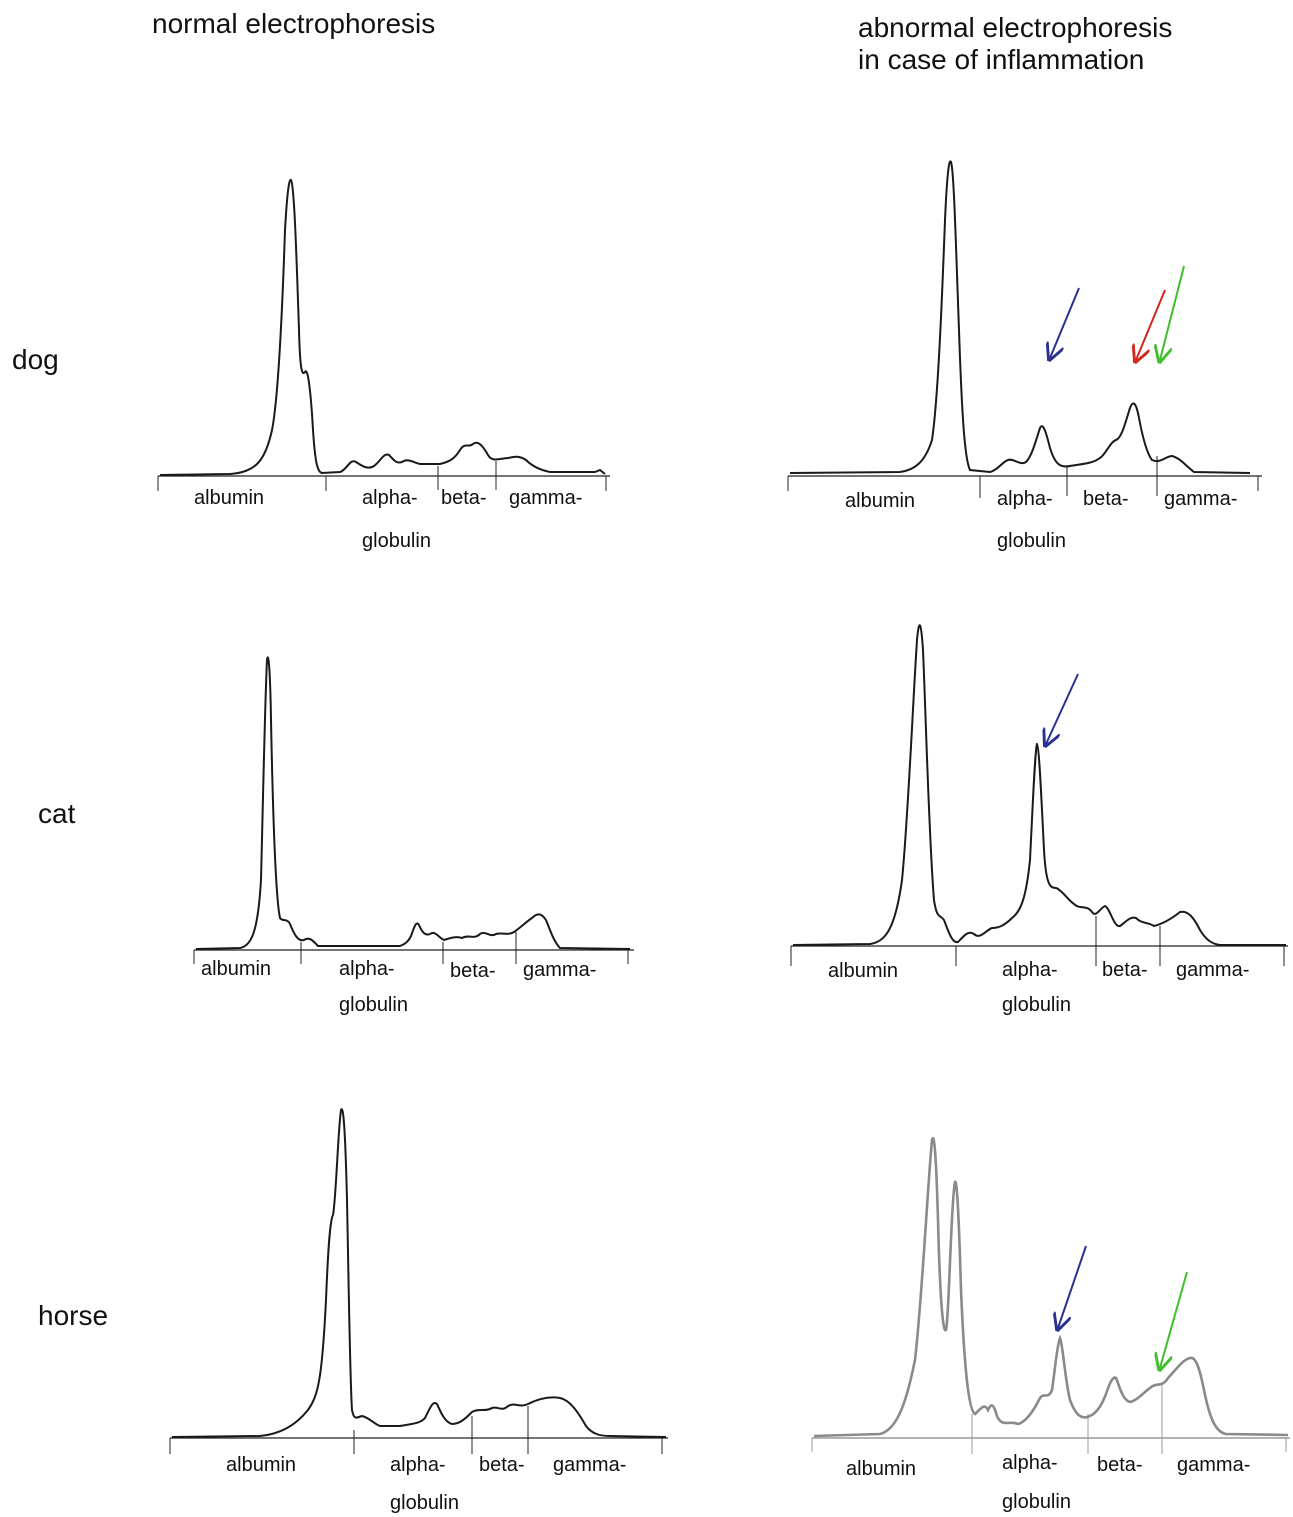 Image resolution: width=1293 pixels, height=1517 pixels. What do you see at coordinates (1015, 27) in the screenshot?
I see `title-abnormal-line1: abnormal electrophoresis` at bounding box center [1015, 27].